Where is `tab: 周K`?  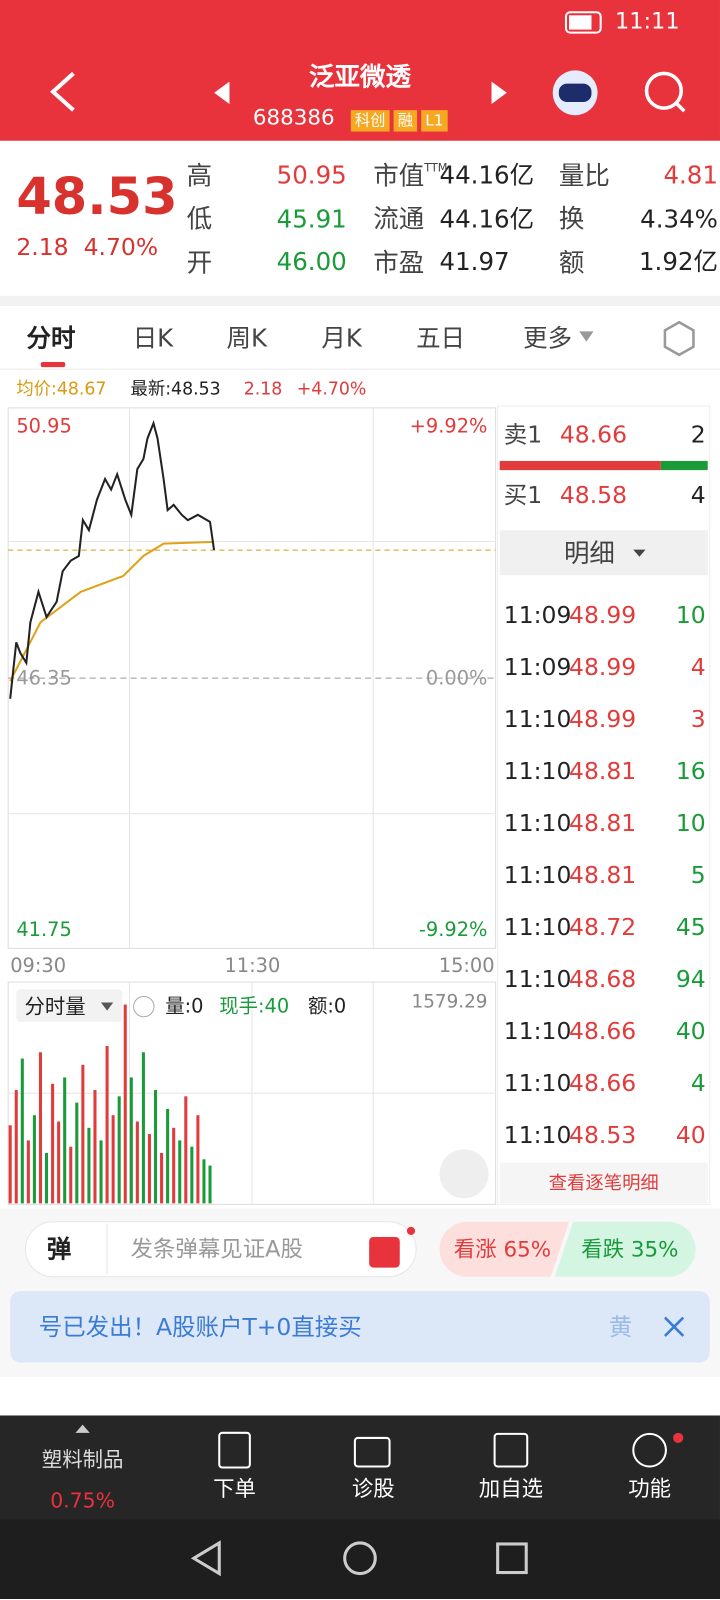 tab: 周K is located at coordinates (247, 338).